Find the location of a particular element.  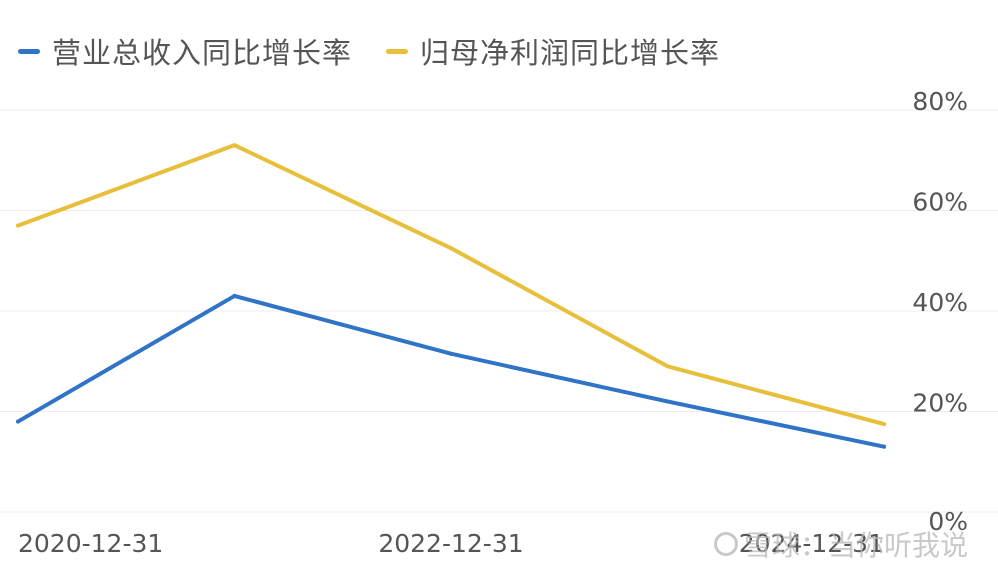

x-tick-label: 2020-12-31 is located at coordinates (90, 543).